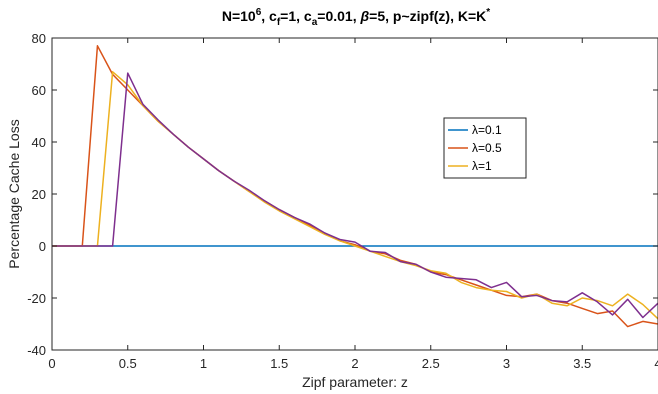 This screenshot has height=394, width=658. Describe the element at coordinates (14, 193) in the screenshot. I see `y-axis-label: Percentage Cache Loss` at that location.